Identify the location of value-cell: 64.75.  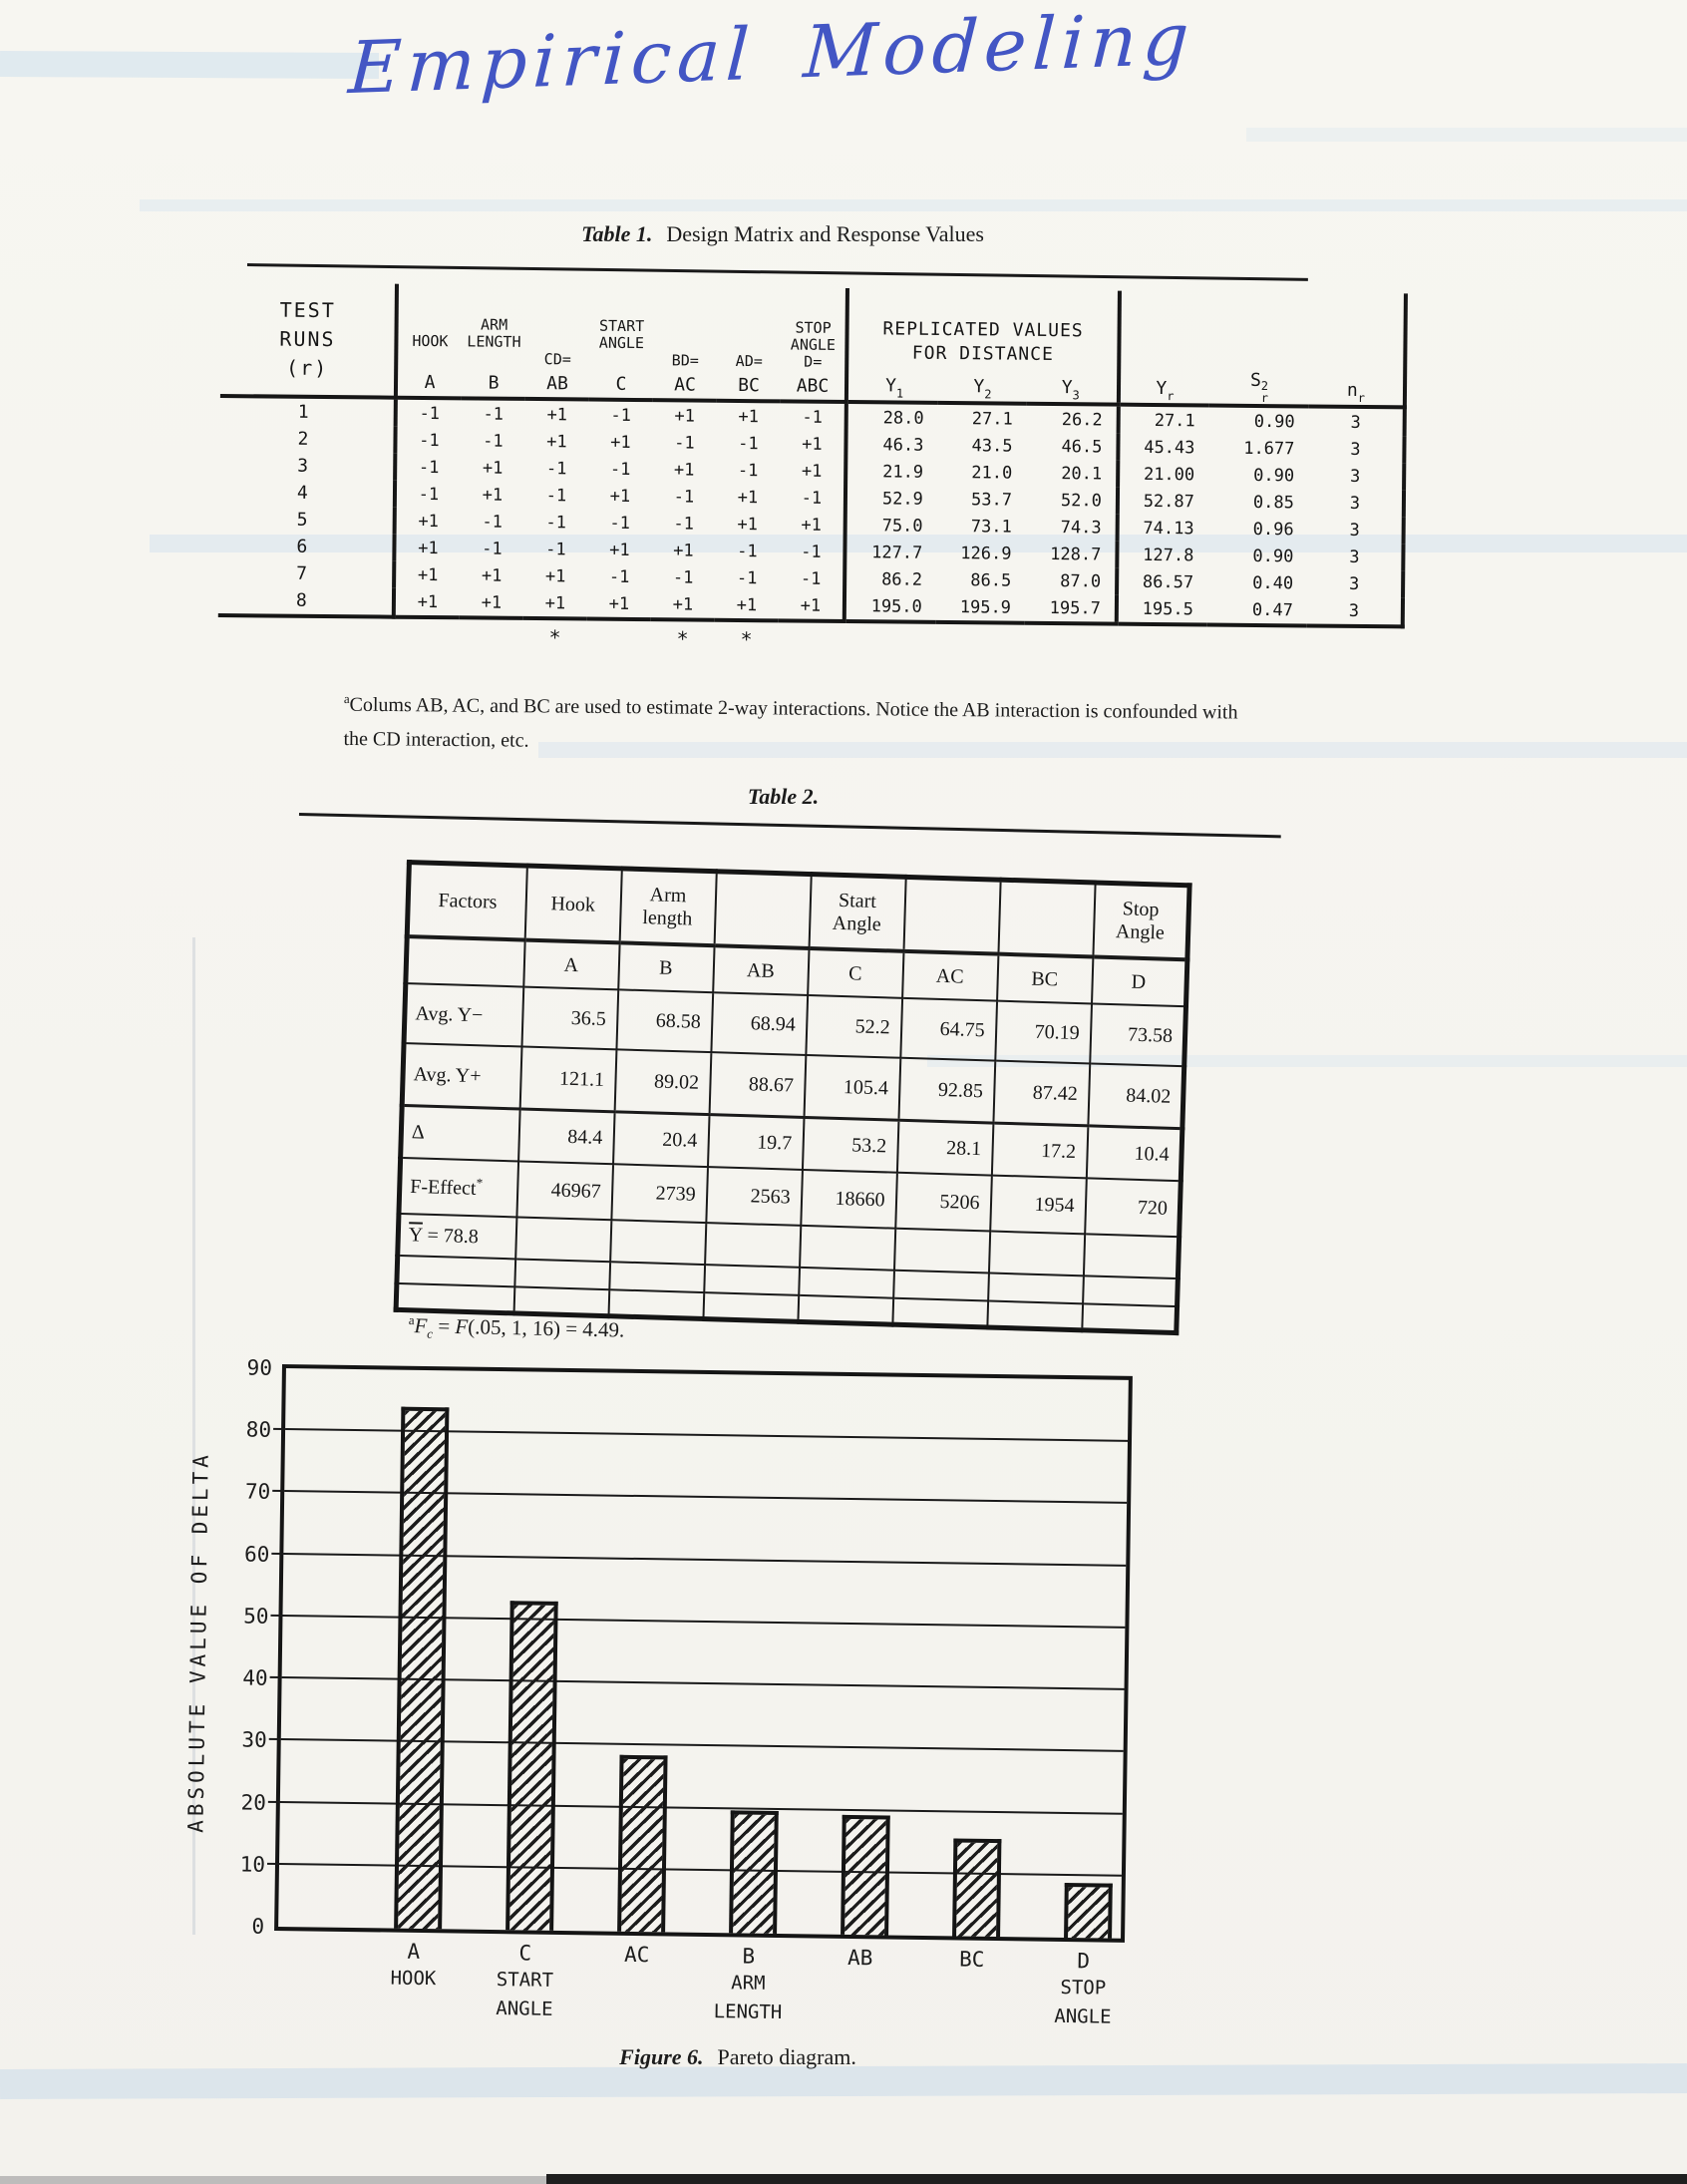
(948, 1029).